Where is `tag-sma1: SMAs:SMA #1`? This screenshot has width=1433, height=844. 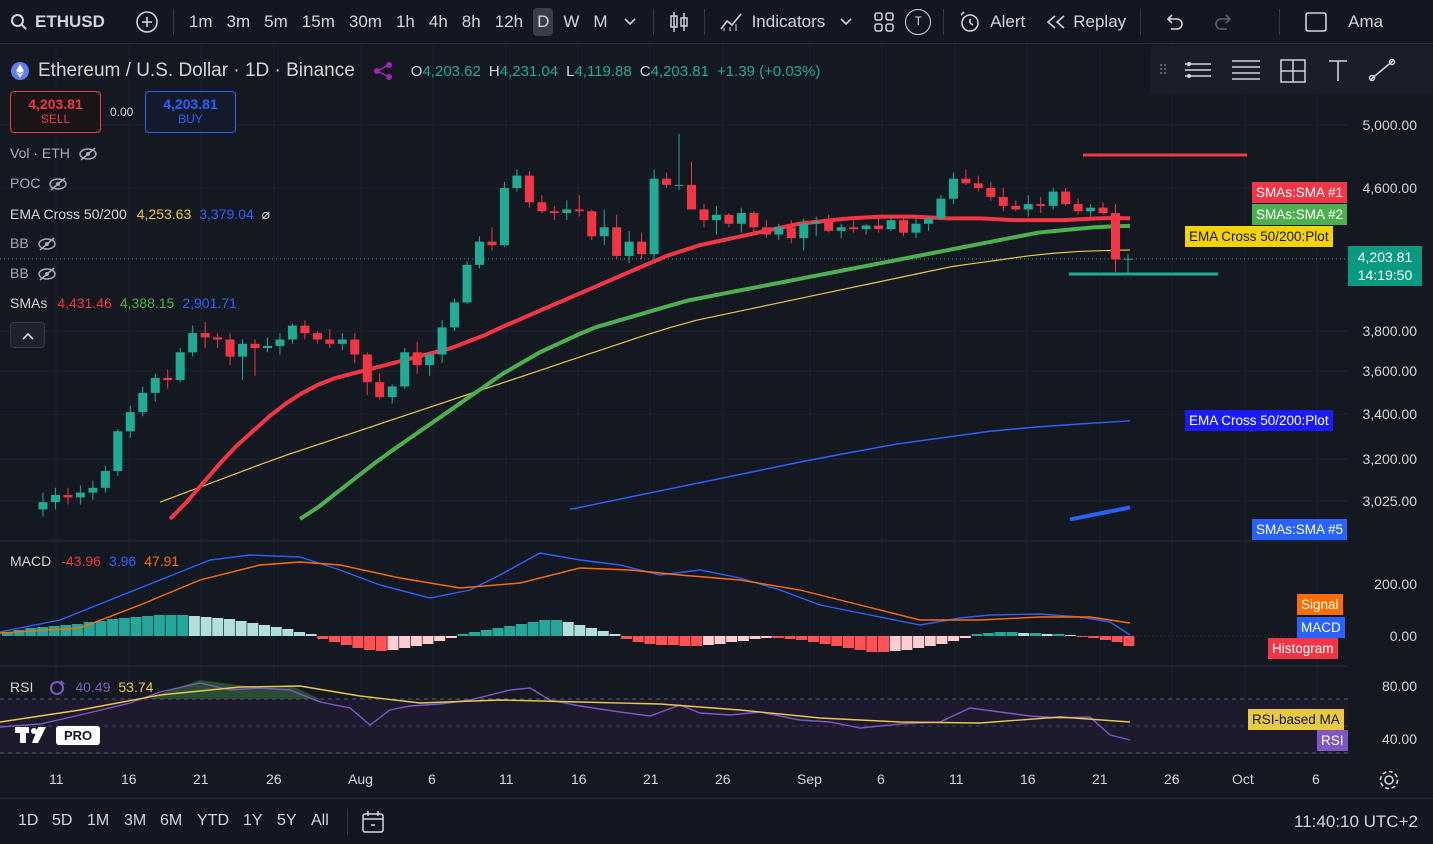 tag-sma1: SMAs:SMA #1 is located at coordinates (1300, 192).